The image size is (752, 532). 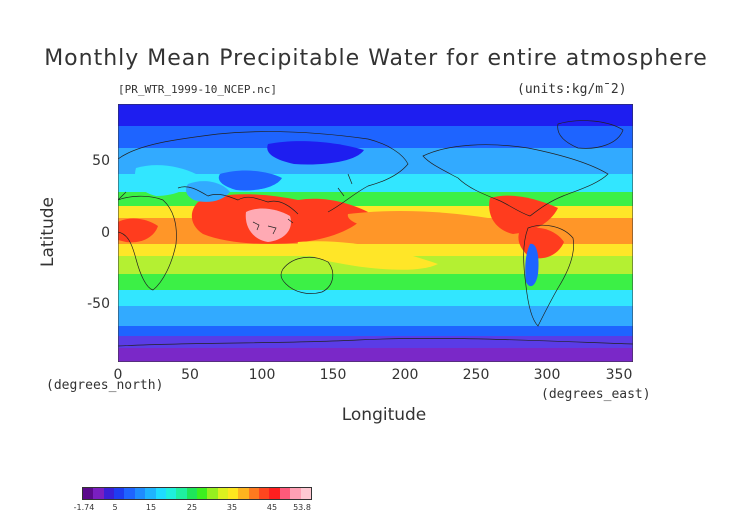 I want to click on colorbar-tick-7: 53.8, so click(x=302, y=507).